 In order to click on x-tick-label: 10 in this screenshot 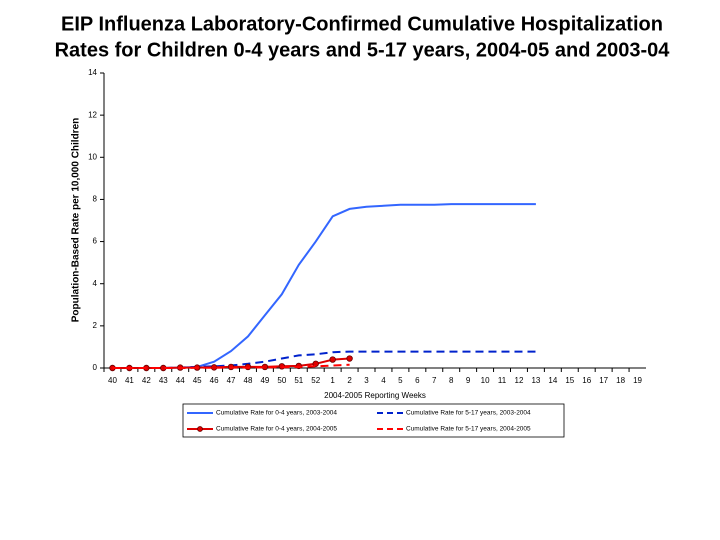, I will do `click(485, 380)`.